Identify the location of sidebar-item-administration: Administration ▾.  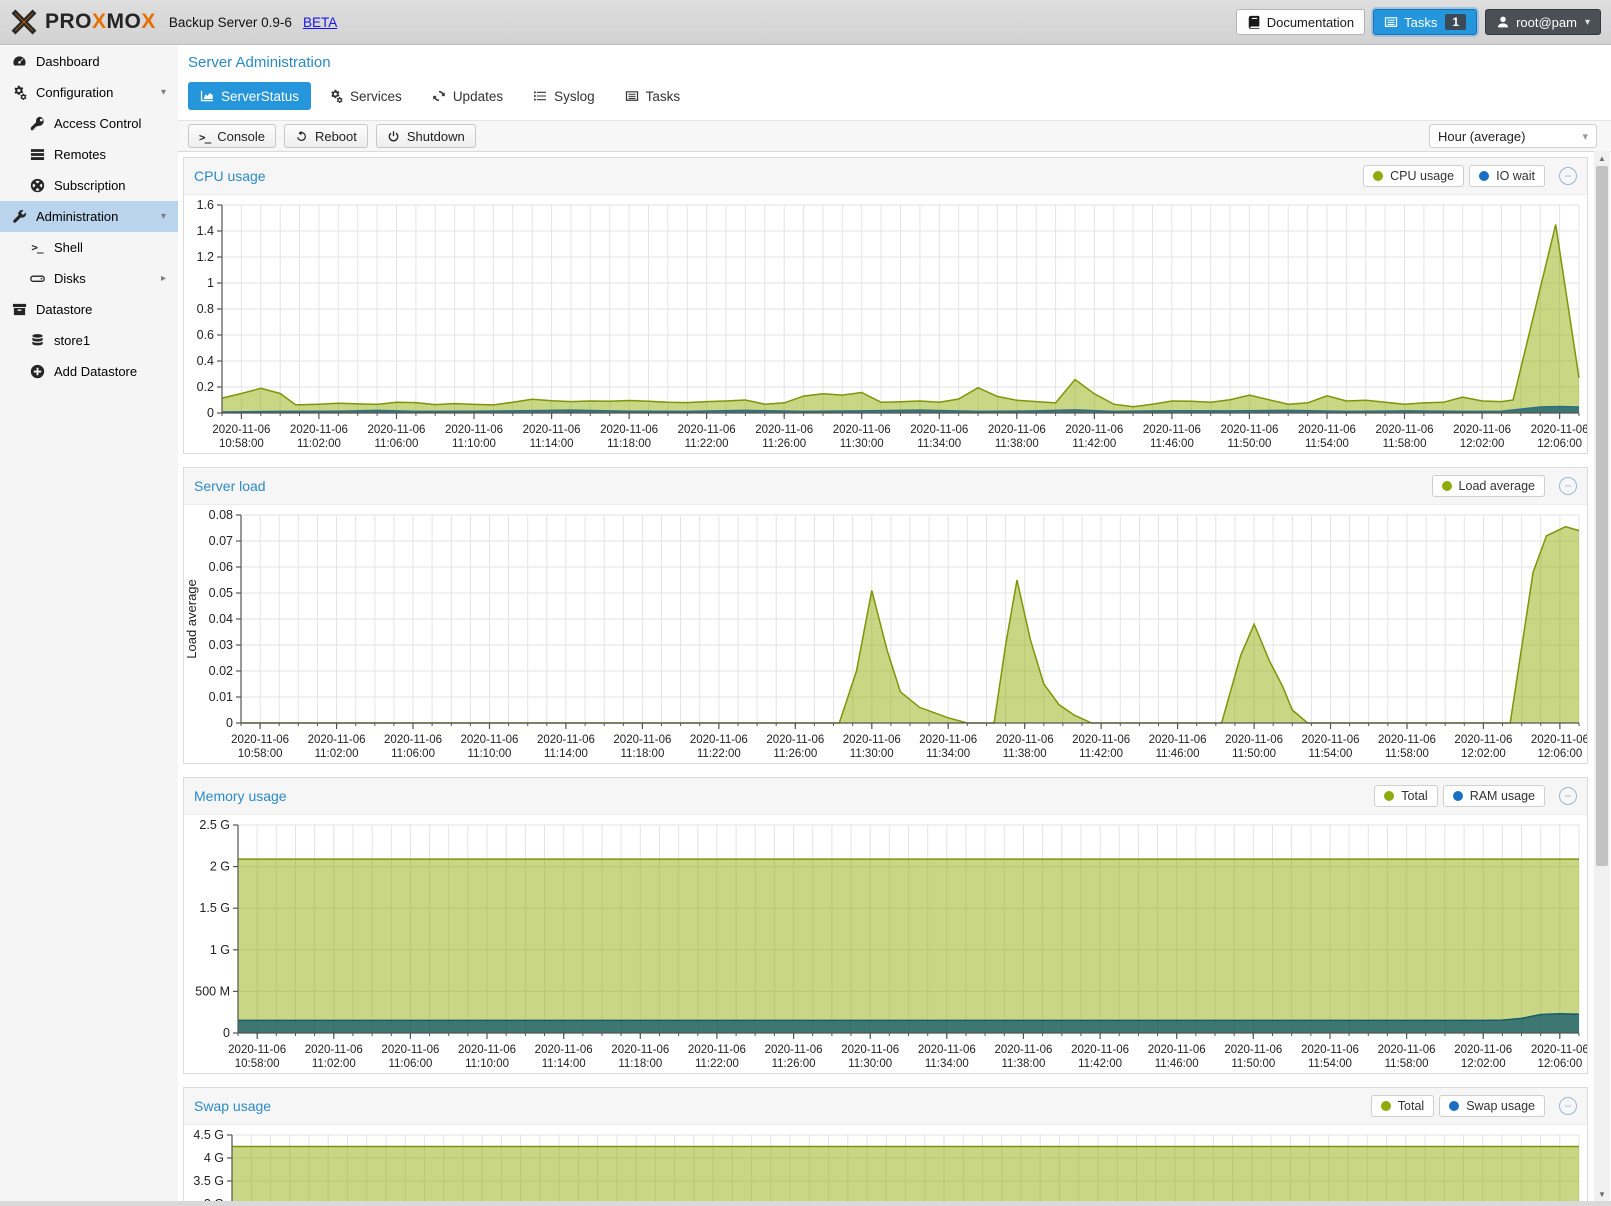
(89, 216).